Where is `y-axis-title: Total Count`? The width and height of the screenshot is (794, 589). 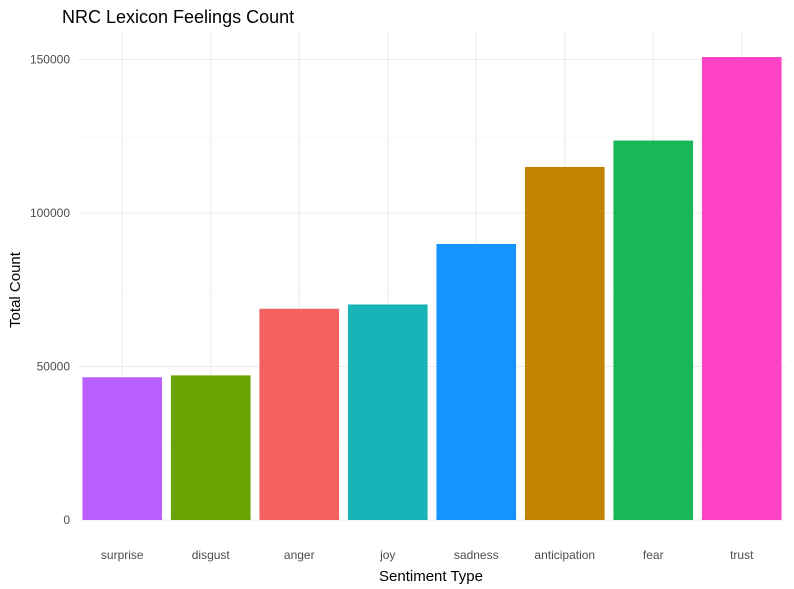
y-axis-title: Total Count is located at coordinates (15, 289).